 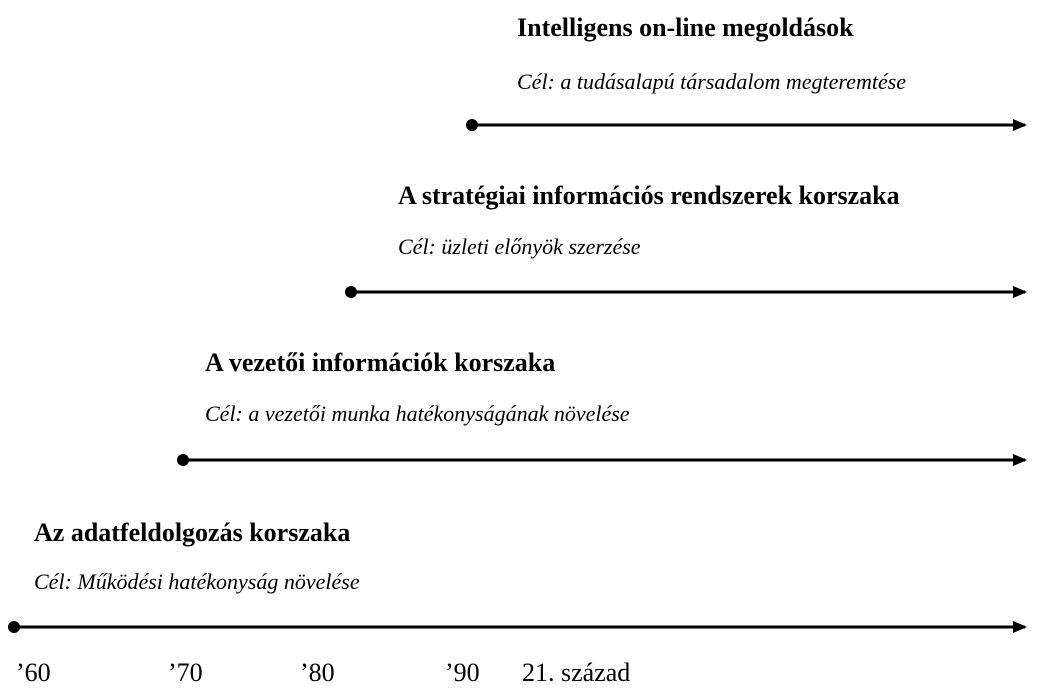 I want to click on era-title: A vezetői információk korszaka, so click(x=380, y=362).